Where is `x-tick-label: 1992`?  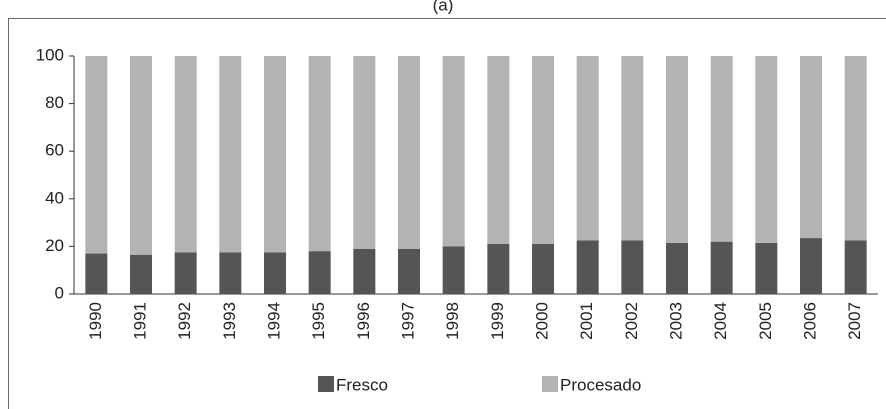 x-tick-label: 1992 is located at coordinates (184, 321).